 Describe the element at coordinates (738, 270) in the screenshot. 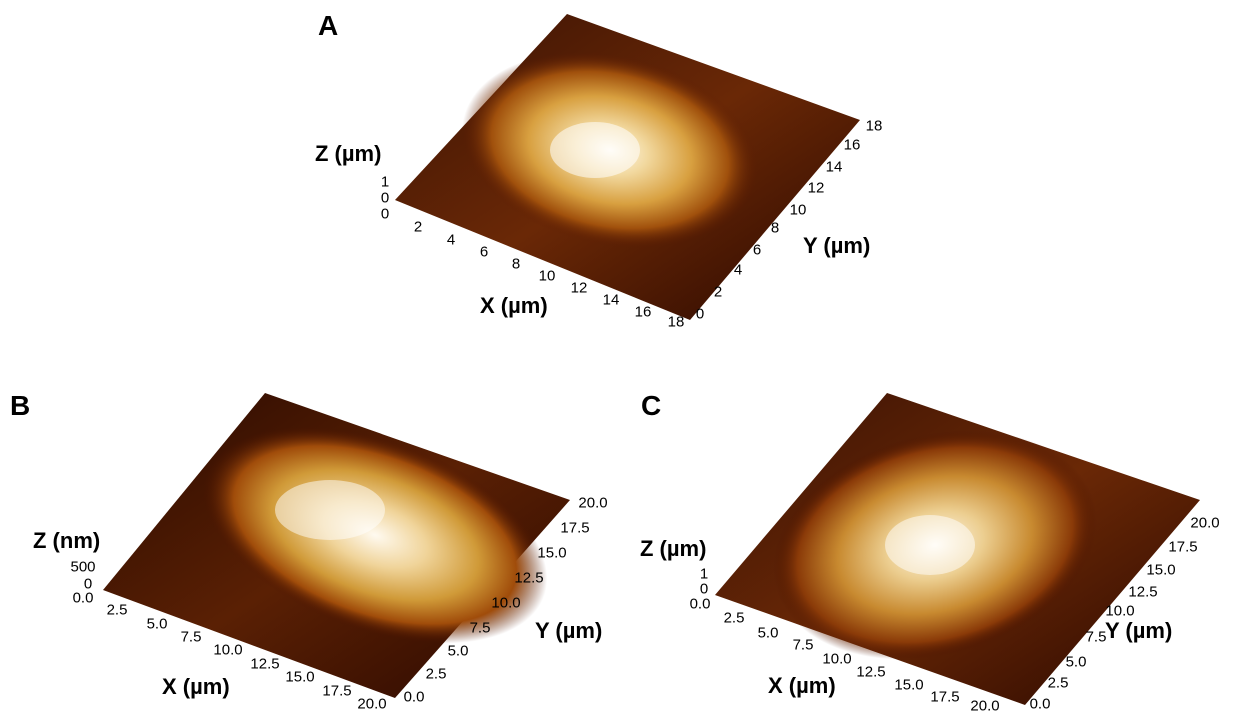

I see `y-tick: 4` at that location.